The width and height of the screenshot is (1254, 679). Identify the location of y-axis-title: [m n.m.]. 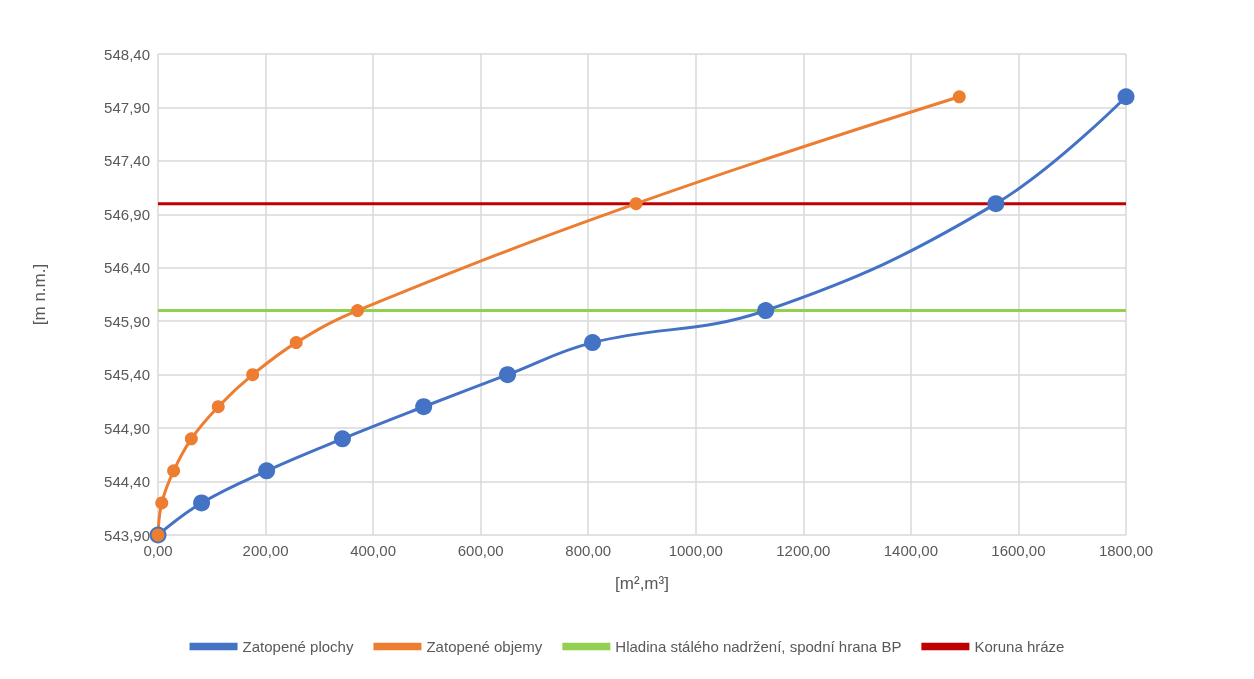
(39, 294).